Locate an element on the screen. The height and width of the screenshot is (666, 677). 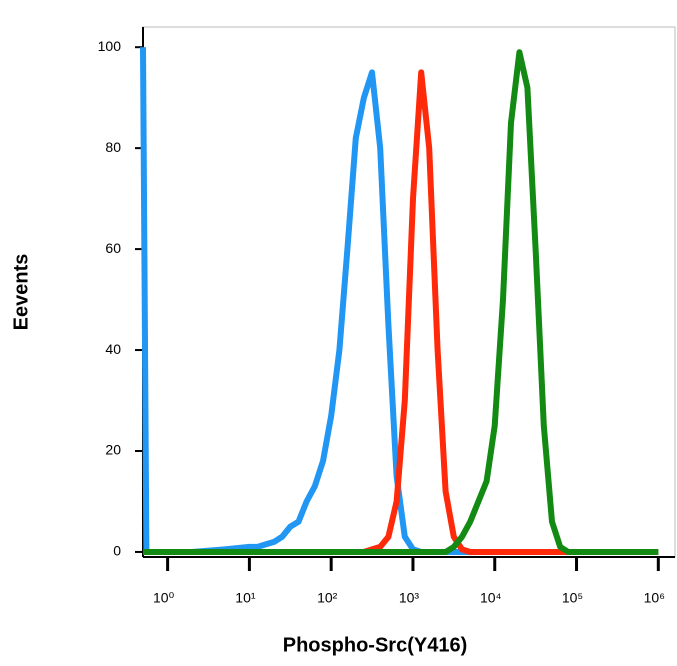
x-tick-label: 10⁴ is located at coordinates (491, 598).